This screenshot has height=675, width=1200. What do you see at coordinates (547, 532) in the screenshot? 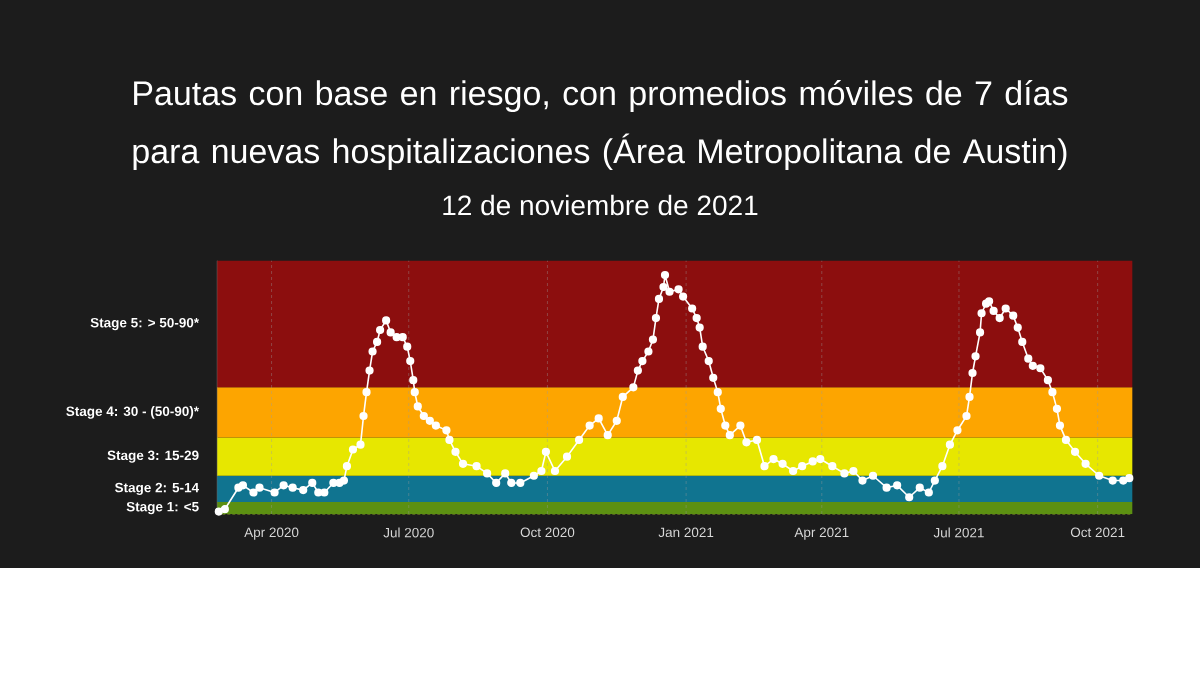
I see `x-tick-label: Oct 2020` at bounding box center [547, 532].